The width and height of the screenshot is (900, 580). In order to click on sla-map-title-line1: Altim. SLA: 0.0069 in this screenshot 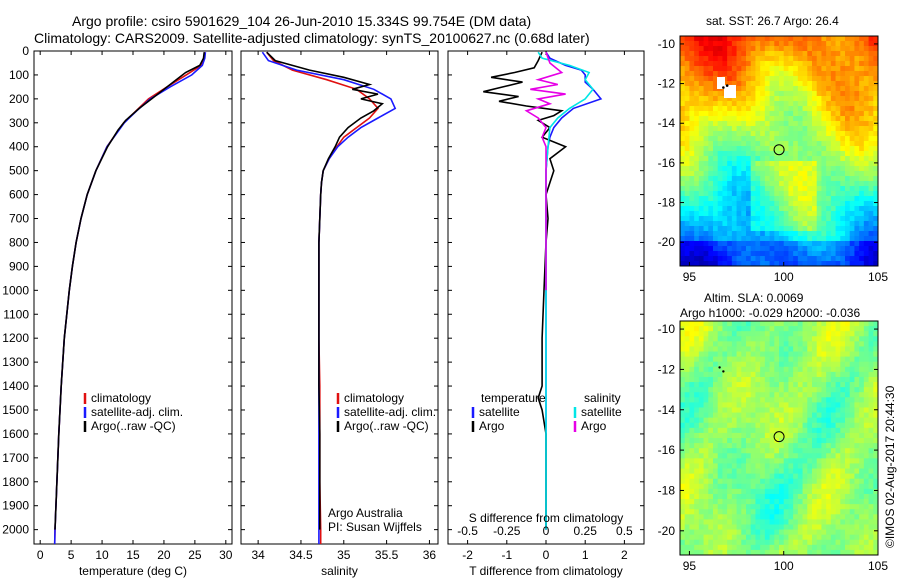, I will do `click(754, 298)`.